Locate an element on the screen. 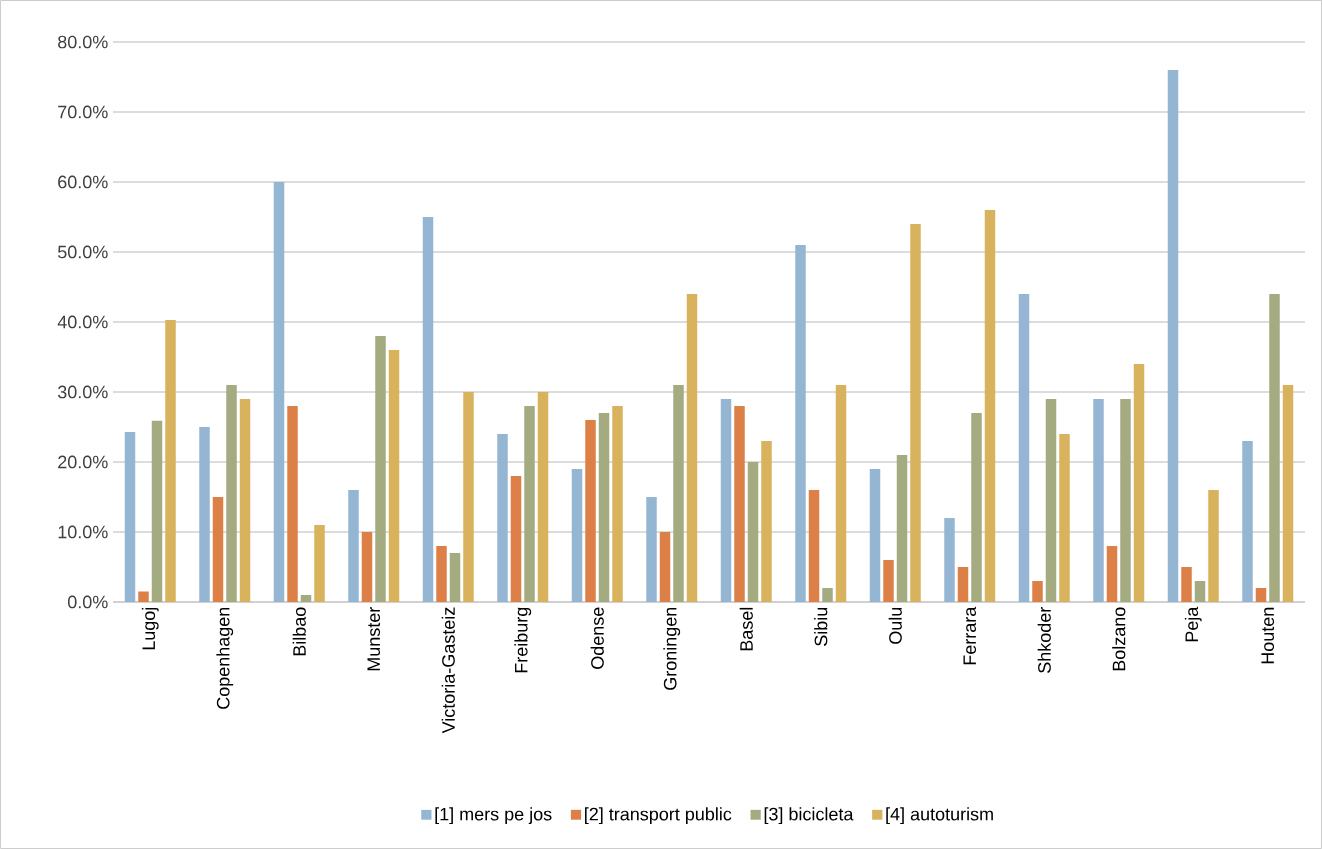  y-tick-label: 50.0% is located at coordinates (82, 252).